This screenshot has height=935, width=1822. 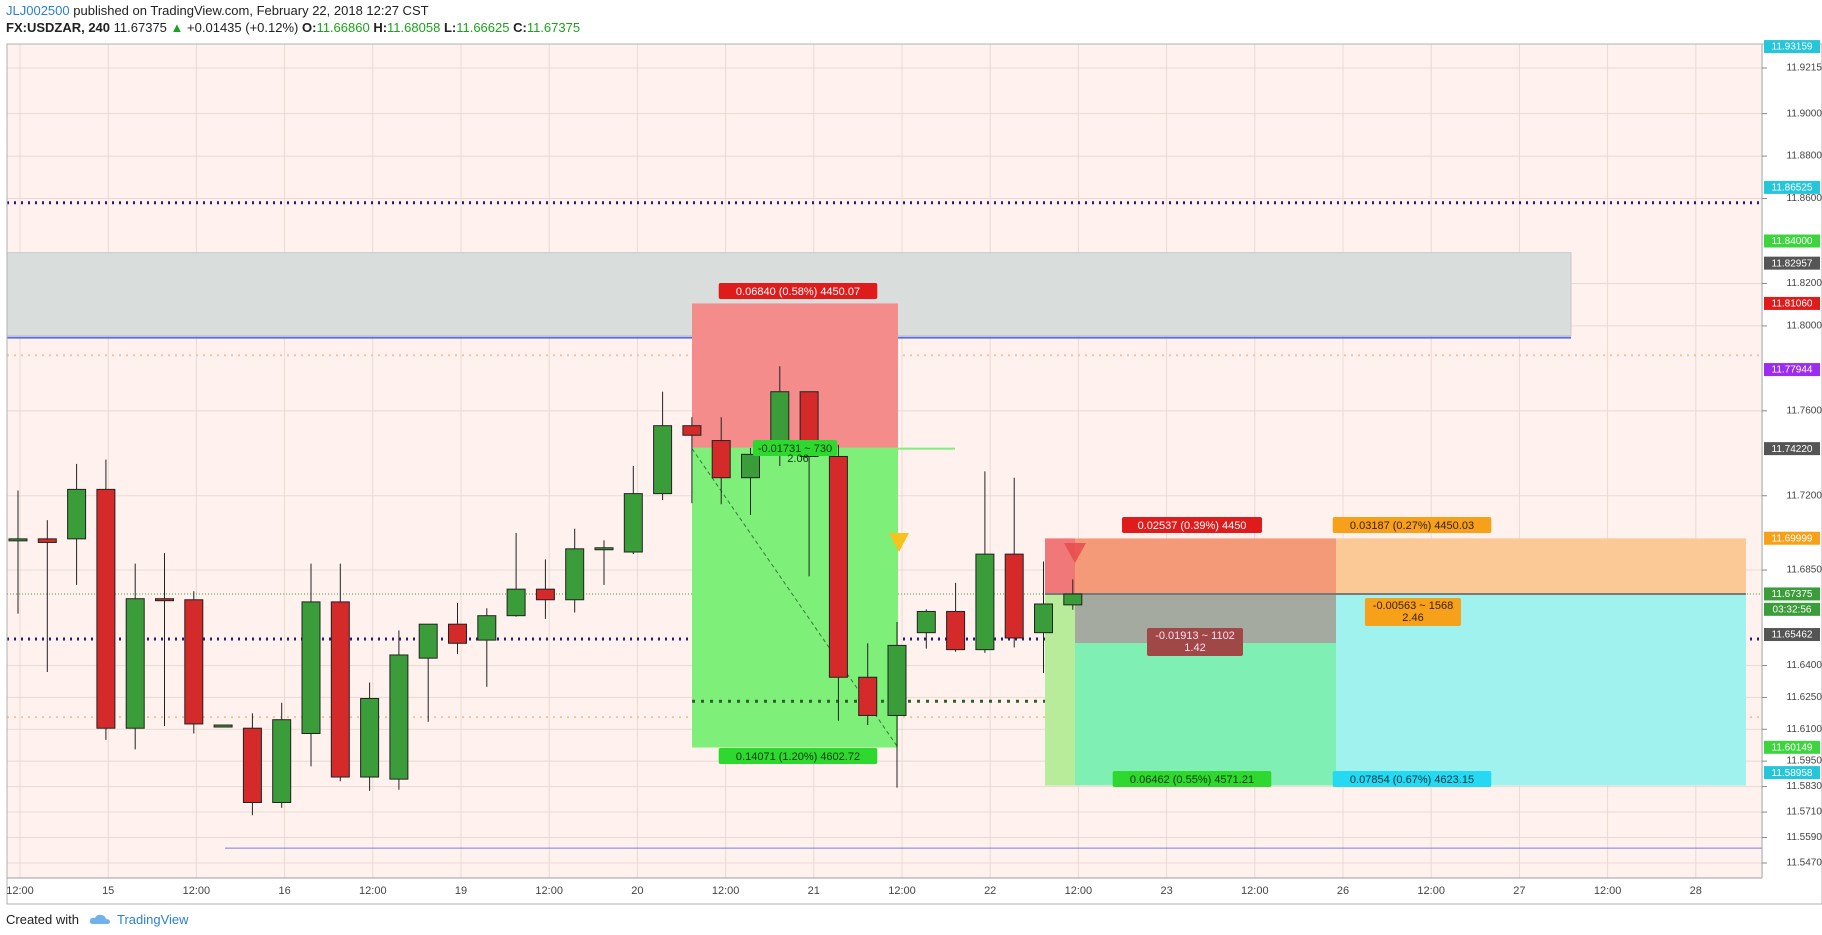 What do you see at coordinates (97, 919) in the screenshot?
I see `footer: Created with TradingView` at bounding box center [97, 919].